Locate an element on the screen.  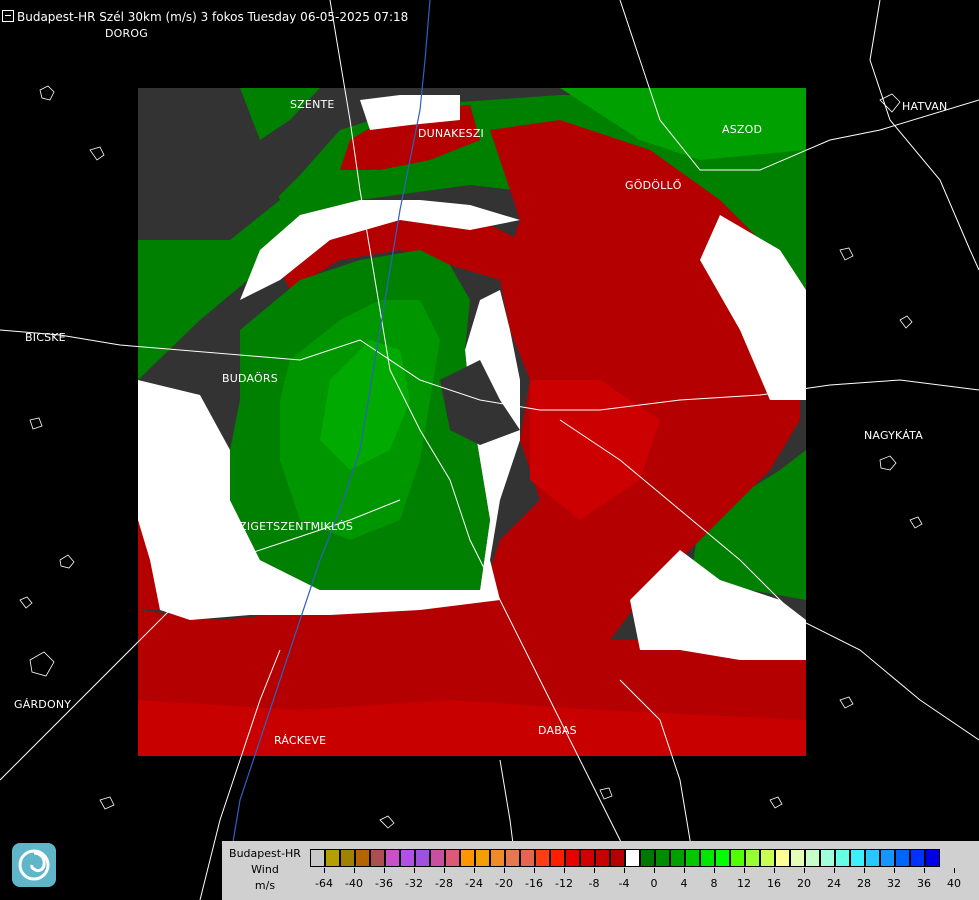
swirl-icon is located at coordinates (34, 865).